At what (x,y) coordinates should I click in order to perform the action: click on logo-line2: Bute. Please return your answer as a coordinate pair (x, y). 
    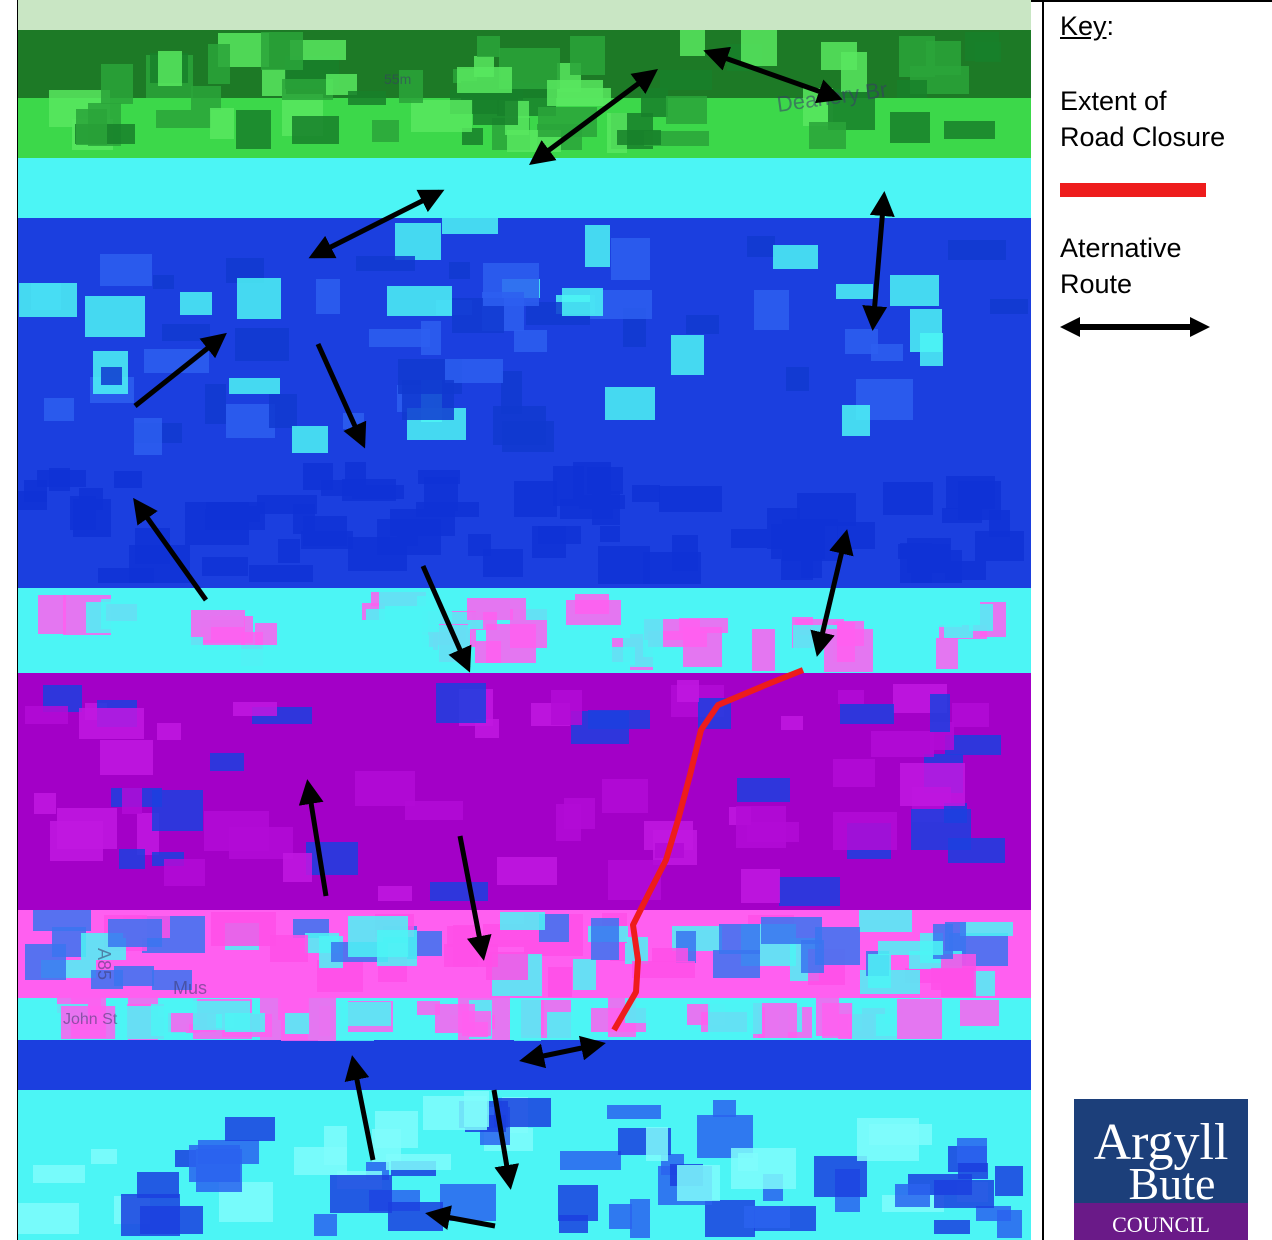
    Looking at the image, I should click on (1172, 1183).